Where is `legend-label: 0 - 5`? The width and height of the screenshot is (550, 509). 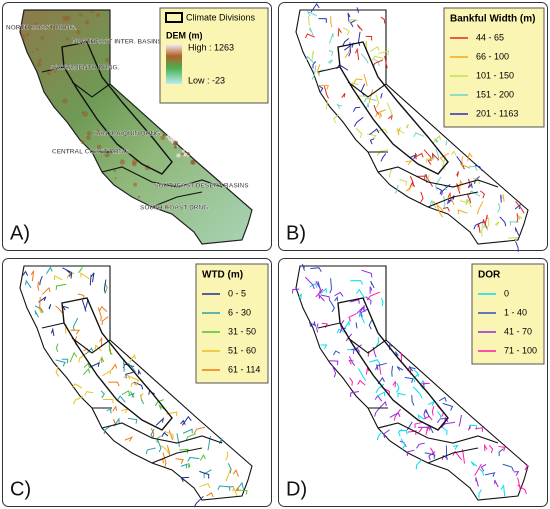 legend-label: 0 - 5 is located at coordinates (237, 293).